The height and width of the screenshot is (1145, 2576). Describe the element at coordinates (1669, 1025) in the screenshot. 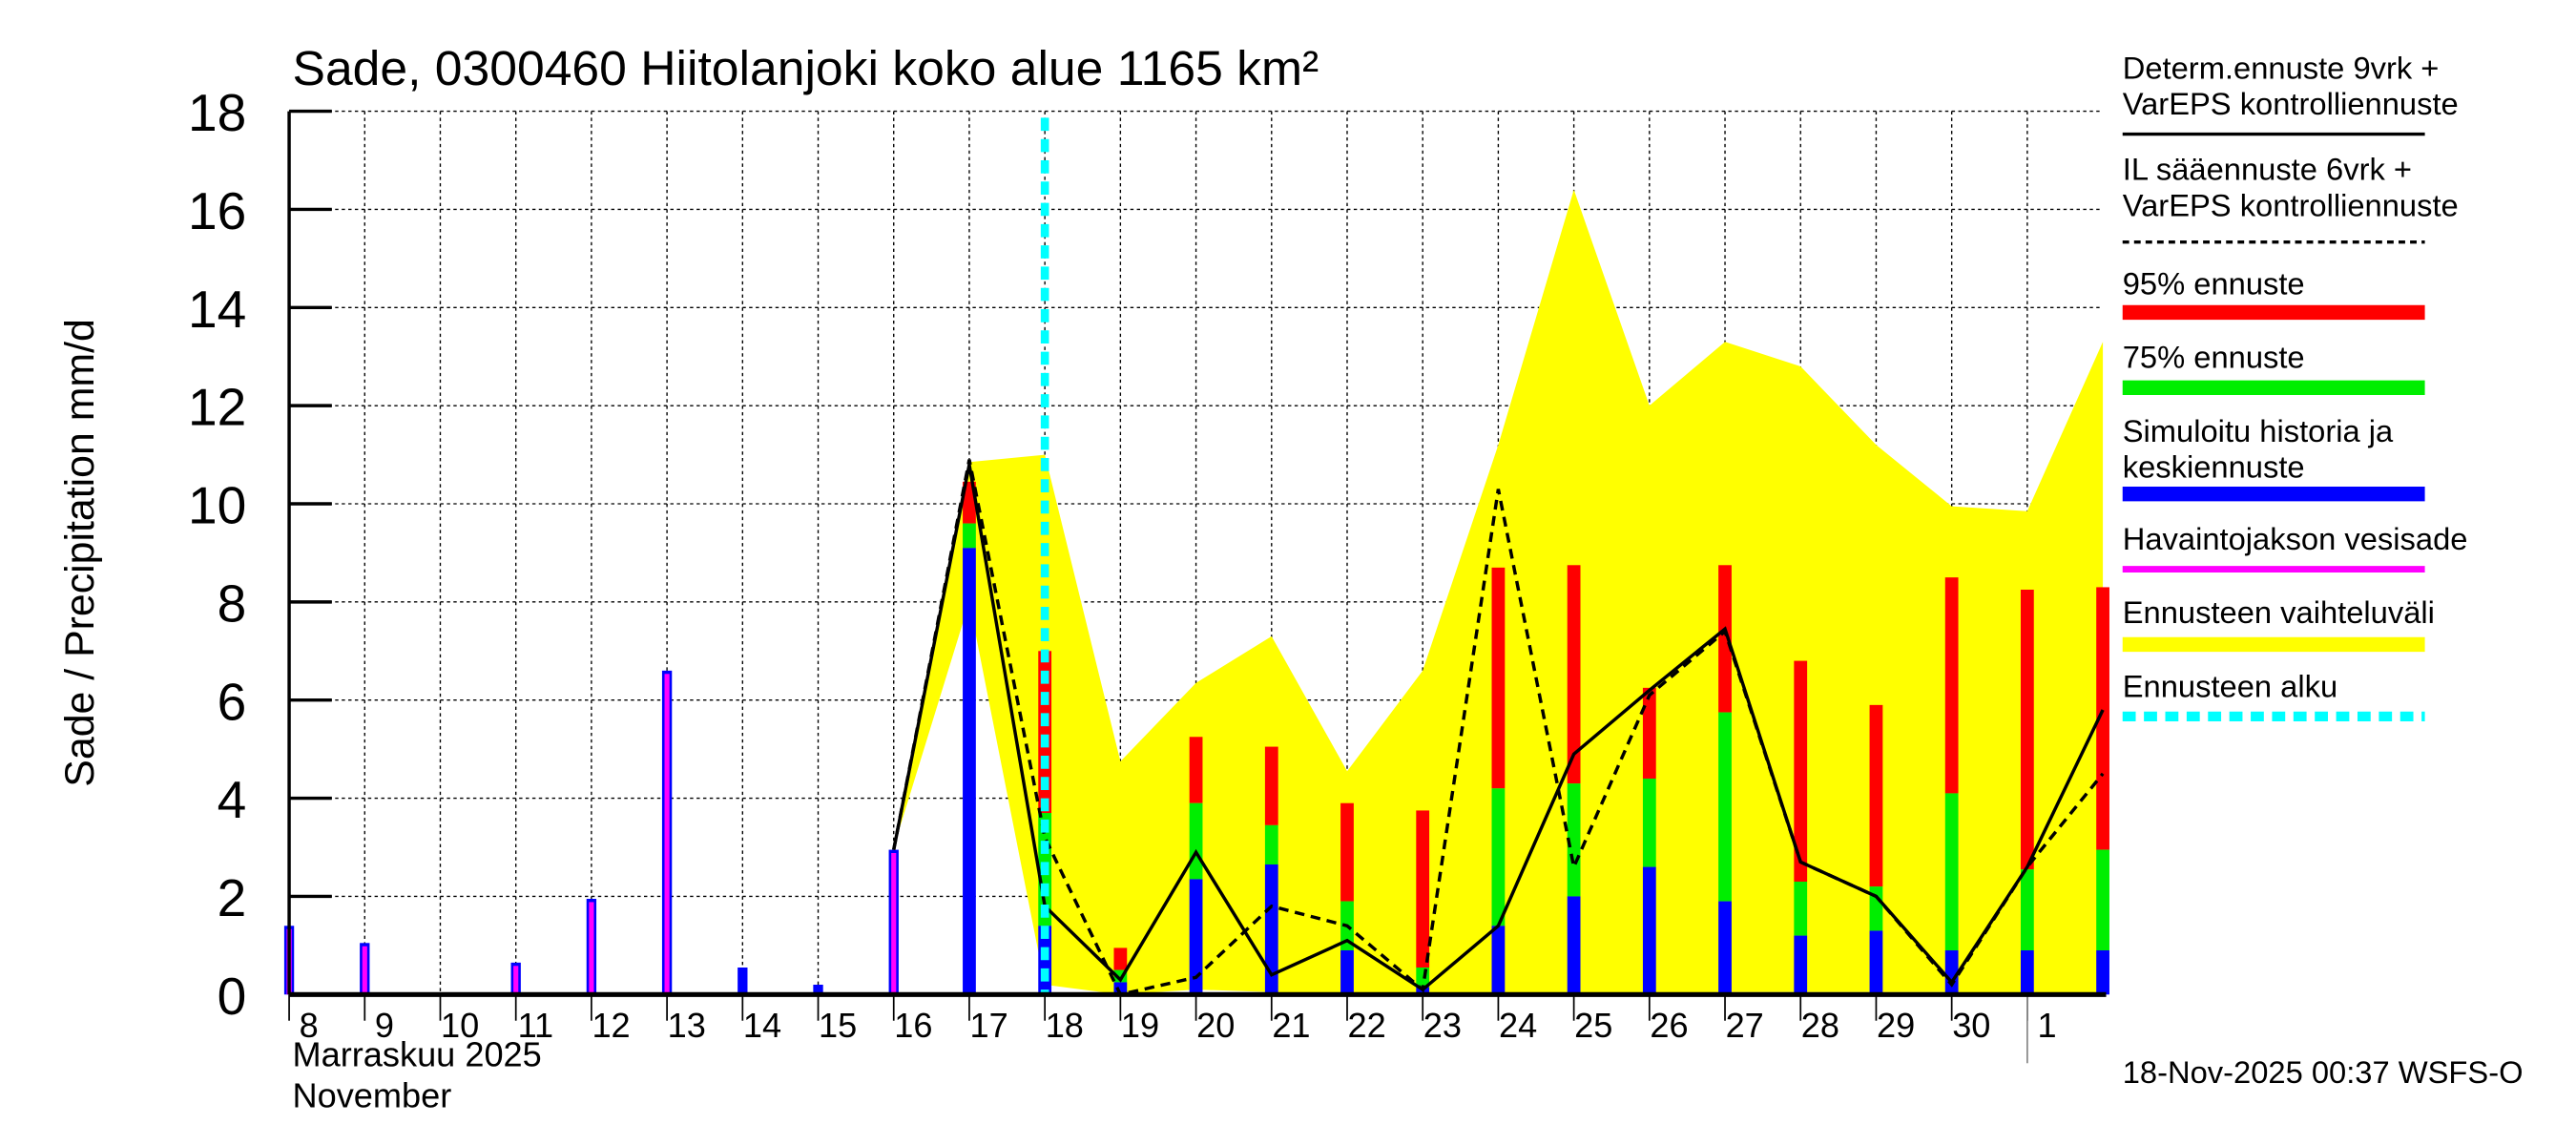

I see `x-tick-label: 26` at that location.